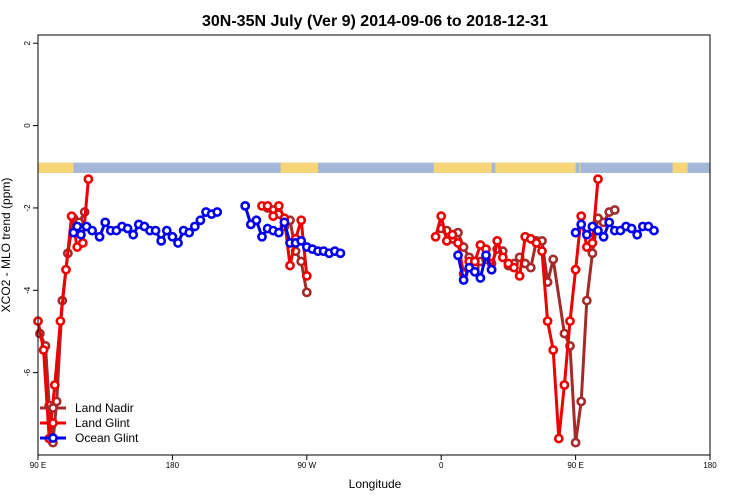  I want to click on y-tick-label: 2, so click(27, 42).